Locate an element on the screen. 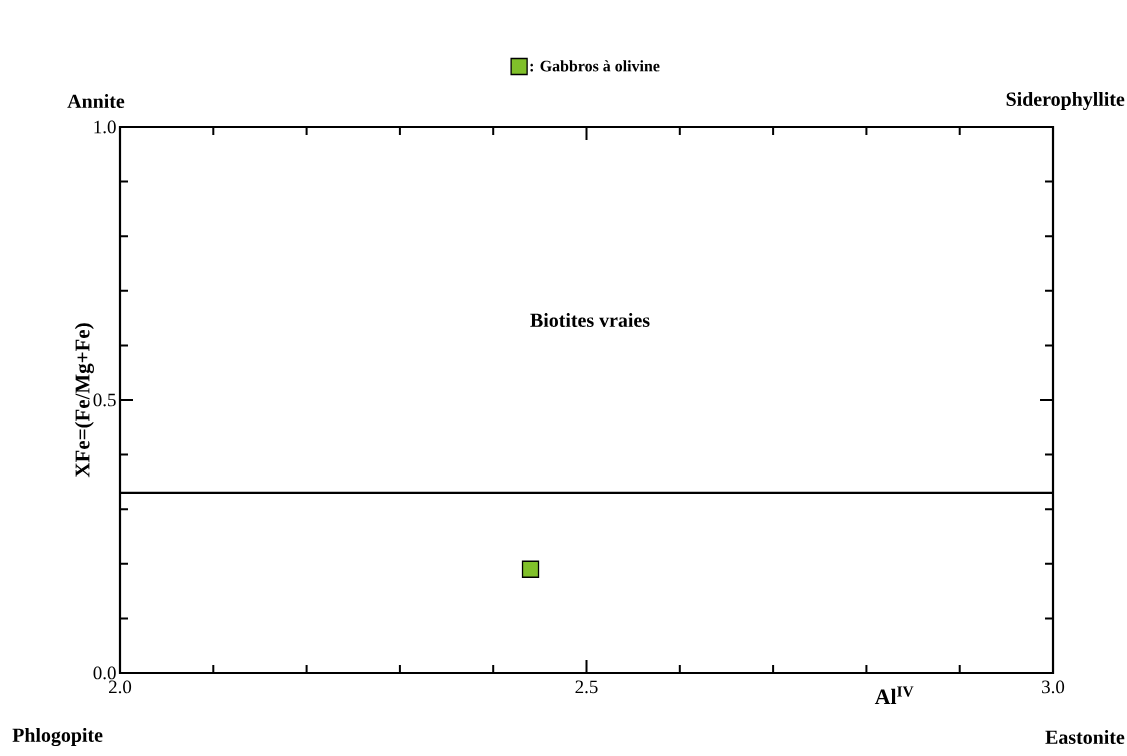 This screenshot has height=756, width=1127. text: Eastonite is located at coordinates (1085, 736).